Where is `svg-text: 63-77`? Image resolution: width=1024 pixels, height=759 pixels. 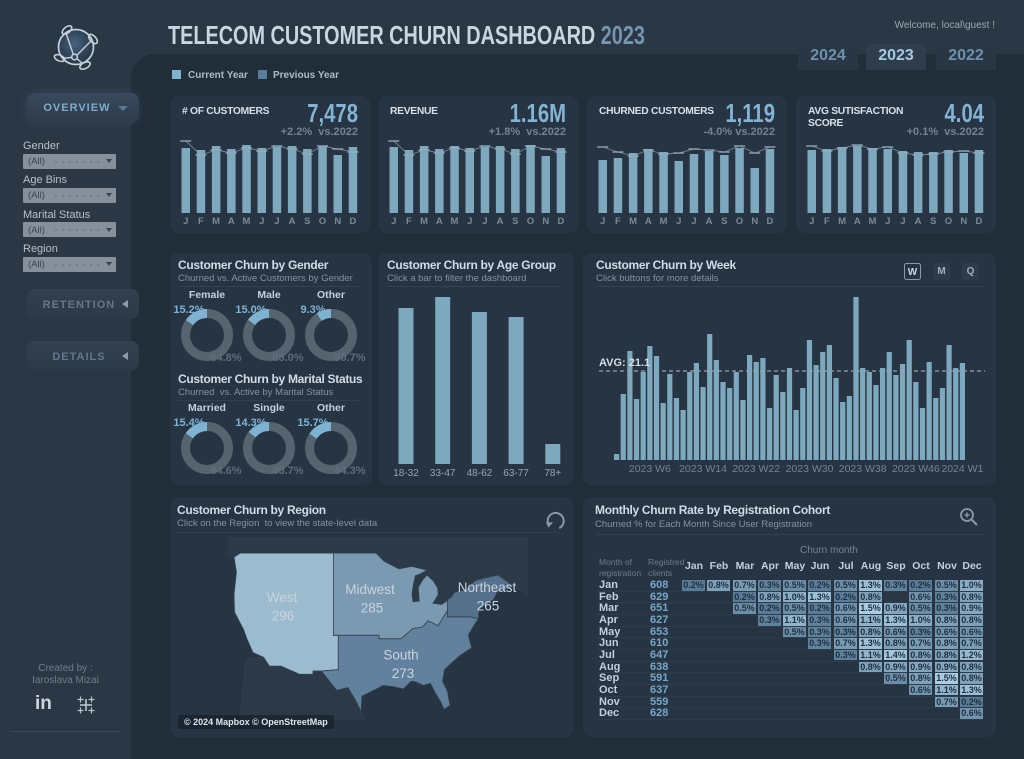
svg-text: 63-77 is located at coordinates (516, 473).